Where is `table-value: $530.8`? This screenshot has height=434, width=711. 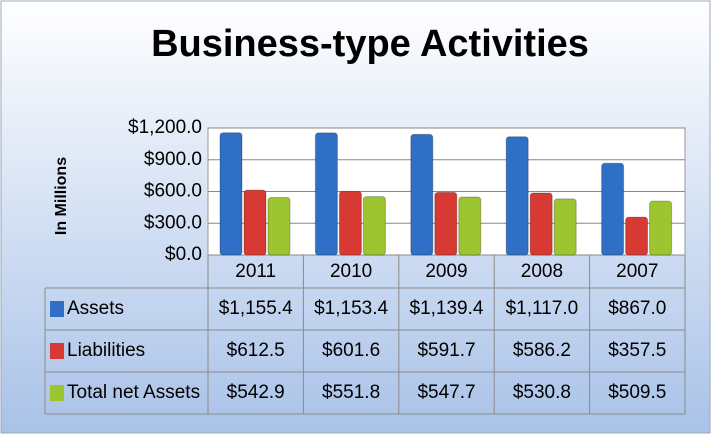 table-value: $530.8 is located at coordinates (542, 392).